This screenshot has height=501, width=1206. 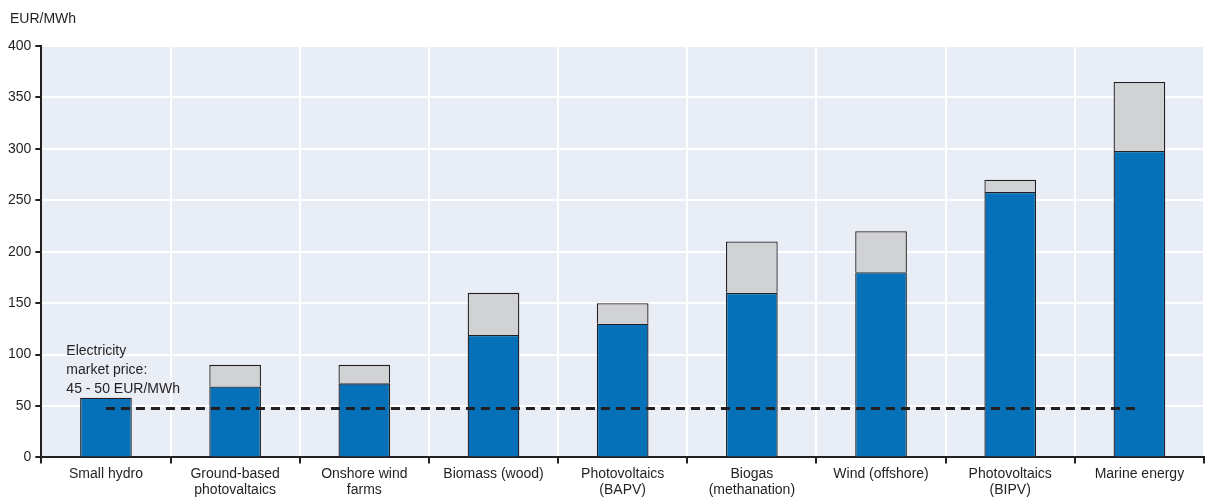 What do you see at coordinates (752, 481) in the screenshot?
I see `x-tick-label: Biogas (methanation)` at bounding box center [752, 481].